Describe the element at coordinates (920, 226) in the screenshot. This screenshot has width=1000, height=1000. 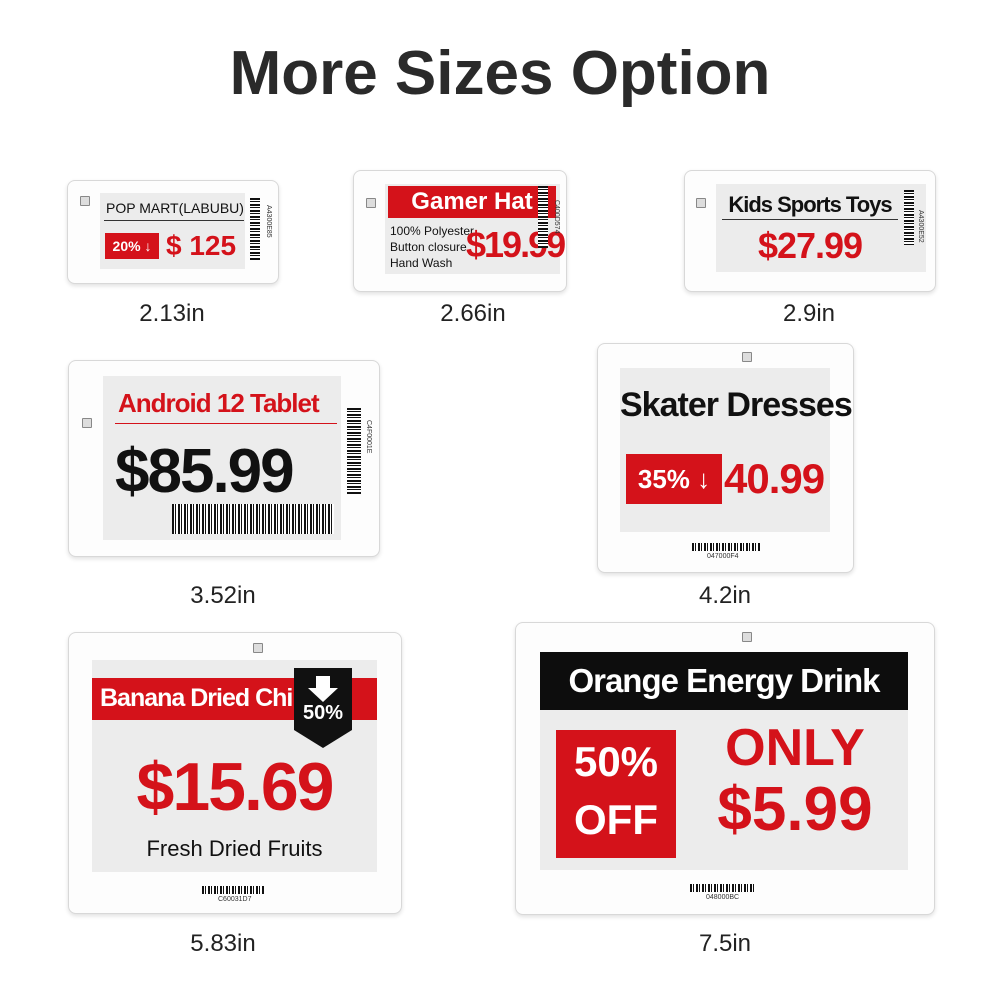
I see `code: A4300E52` at that location.